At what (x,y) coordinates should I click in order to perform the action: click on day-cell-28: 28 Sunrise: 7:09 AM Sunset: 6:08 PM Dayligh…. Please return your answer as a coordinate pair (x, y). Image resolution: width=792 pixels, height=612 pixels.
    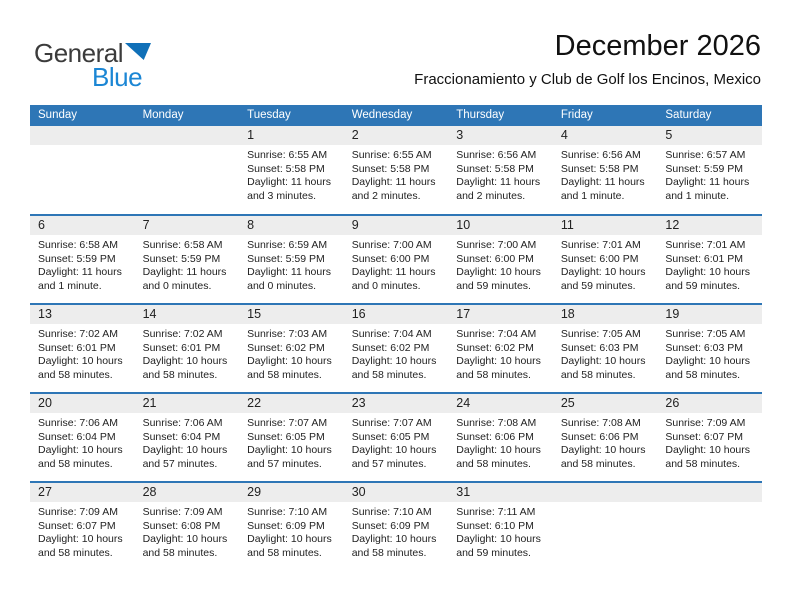
    Looking at the image, I should click on (187, 526).